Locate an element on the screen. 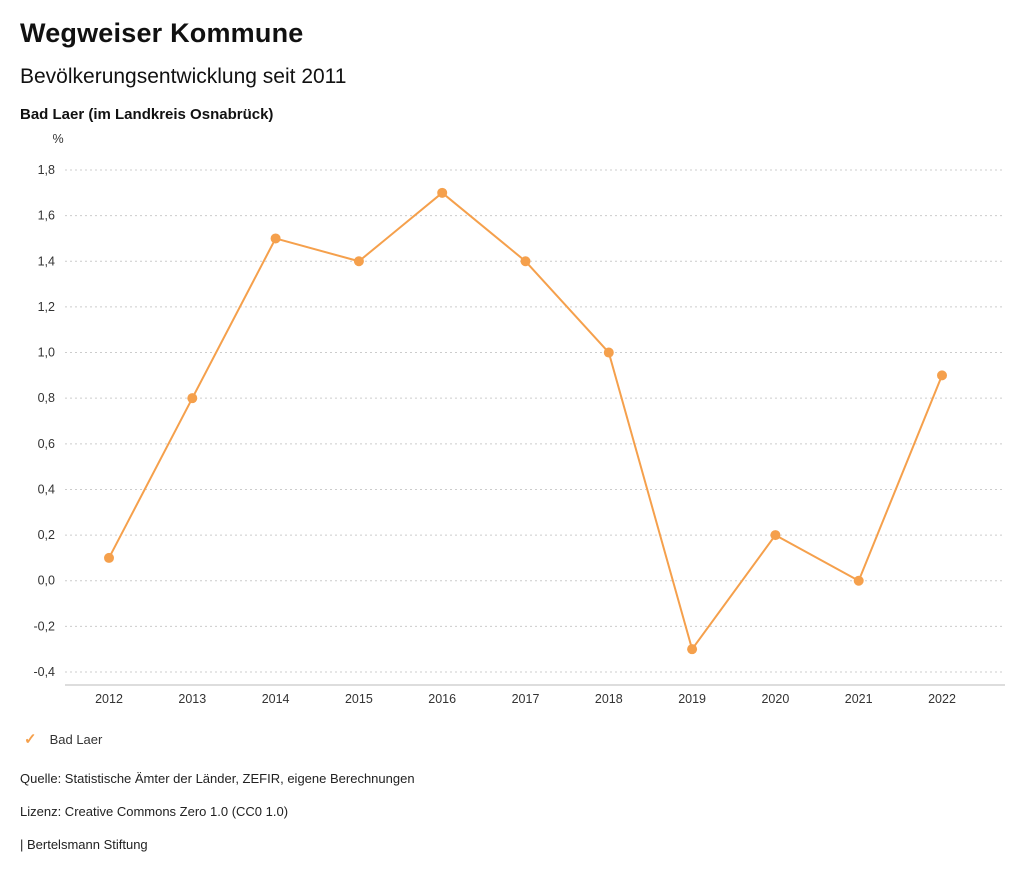  y-tick-label: 0,6 is located at coordinates (46, 444).